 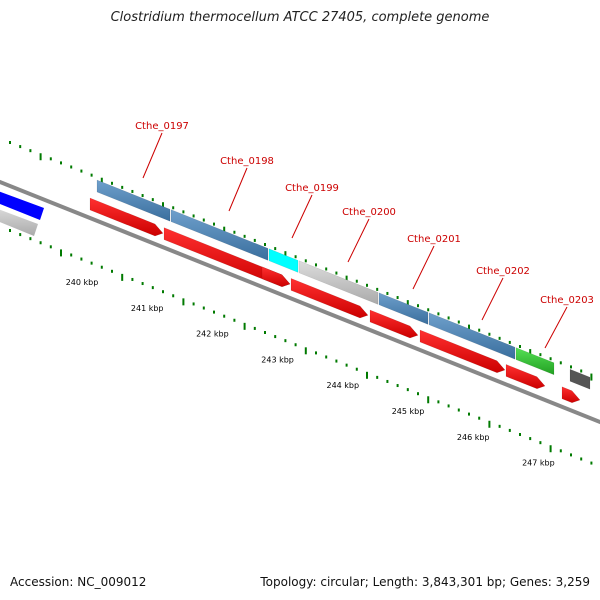 What do you see at coordinates (473, 437) in the screenshot?
I see `kbp-position-label: 246 kbp` at bounding box center [473, 437].